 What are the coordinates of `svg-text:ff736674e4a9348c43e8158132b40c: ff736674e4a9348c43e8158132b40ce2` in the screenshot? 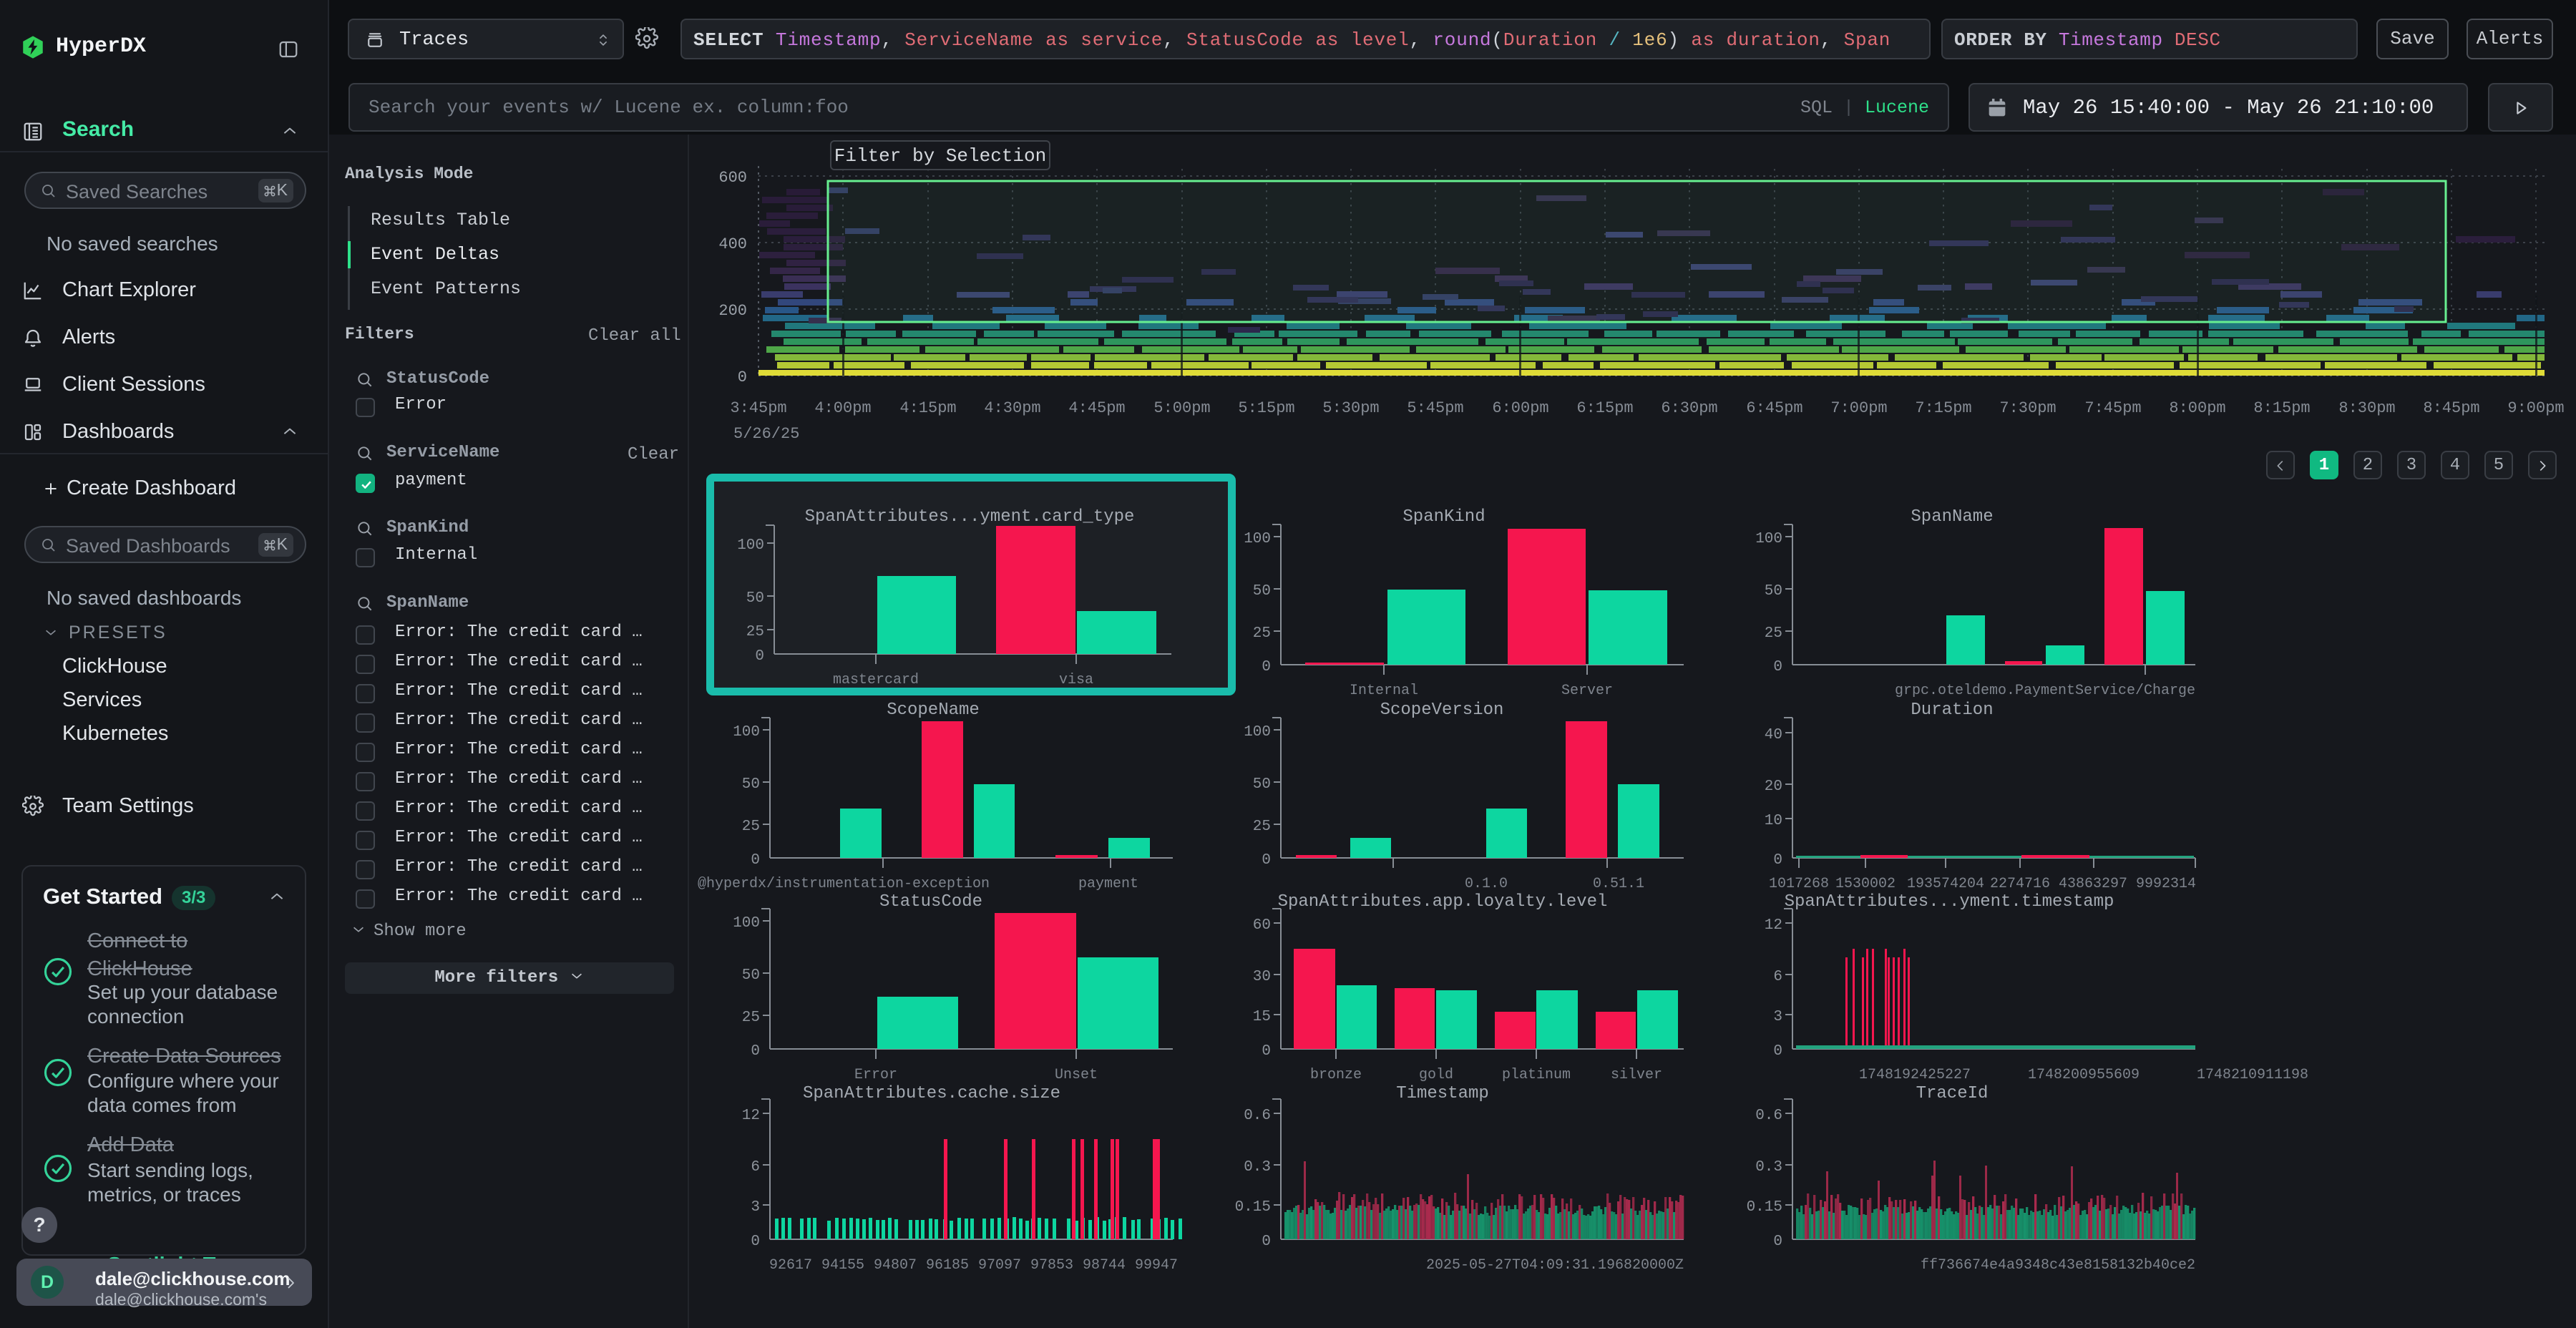 It's located at (2058, 1266).